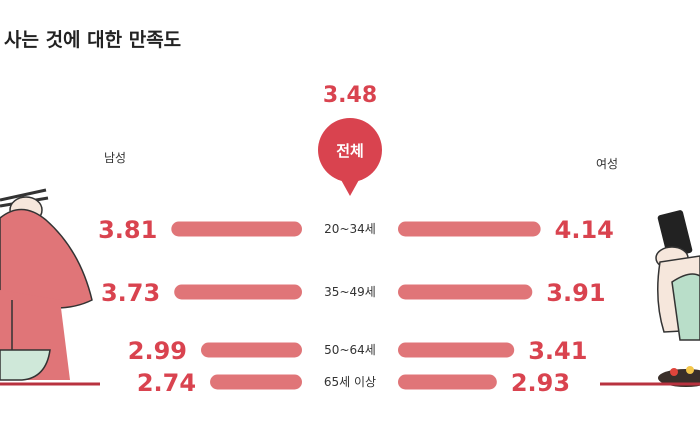 This screenshot has width=700, height=440. What do you see at coordinates (540, 383) in the screenshot?
I see `value-label-female-3: 2.93` at bounding box center [540, 383].